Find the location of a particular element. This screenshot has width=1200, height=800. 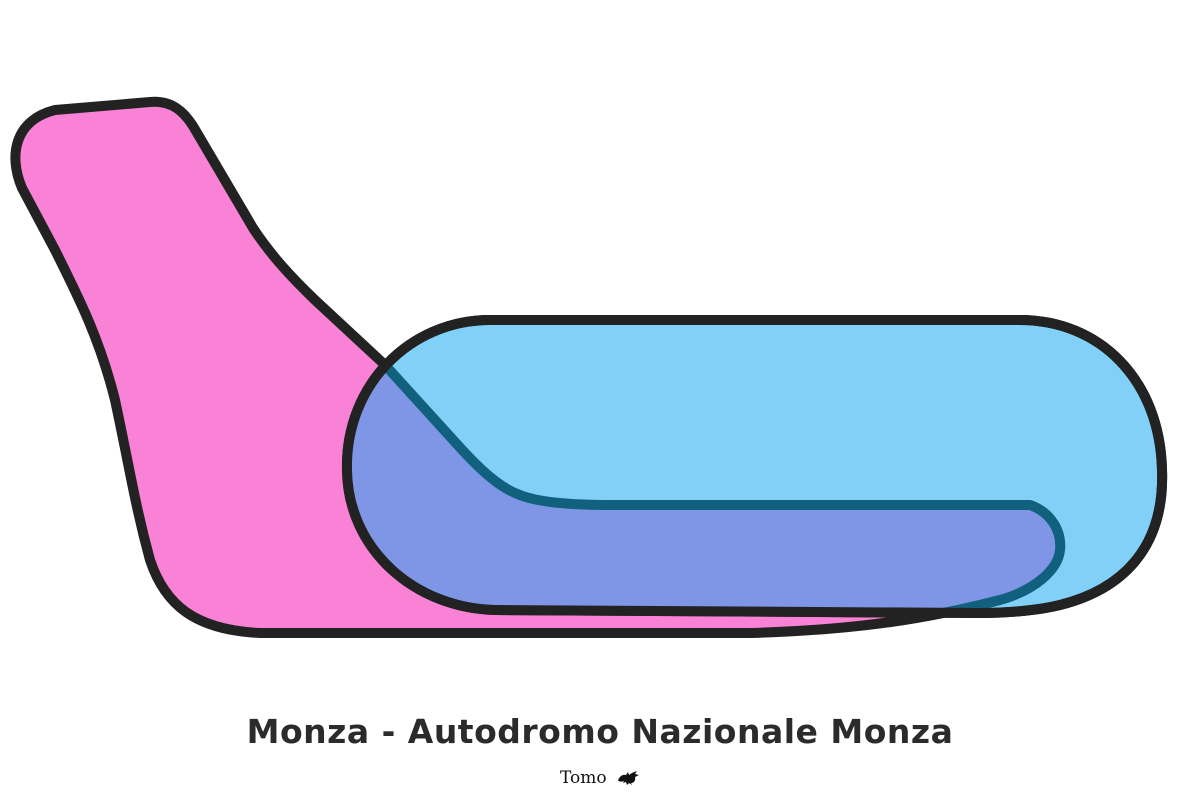

welsh-dragon-icon is located at coordinates (628, 778).